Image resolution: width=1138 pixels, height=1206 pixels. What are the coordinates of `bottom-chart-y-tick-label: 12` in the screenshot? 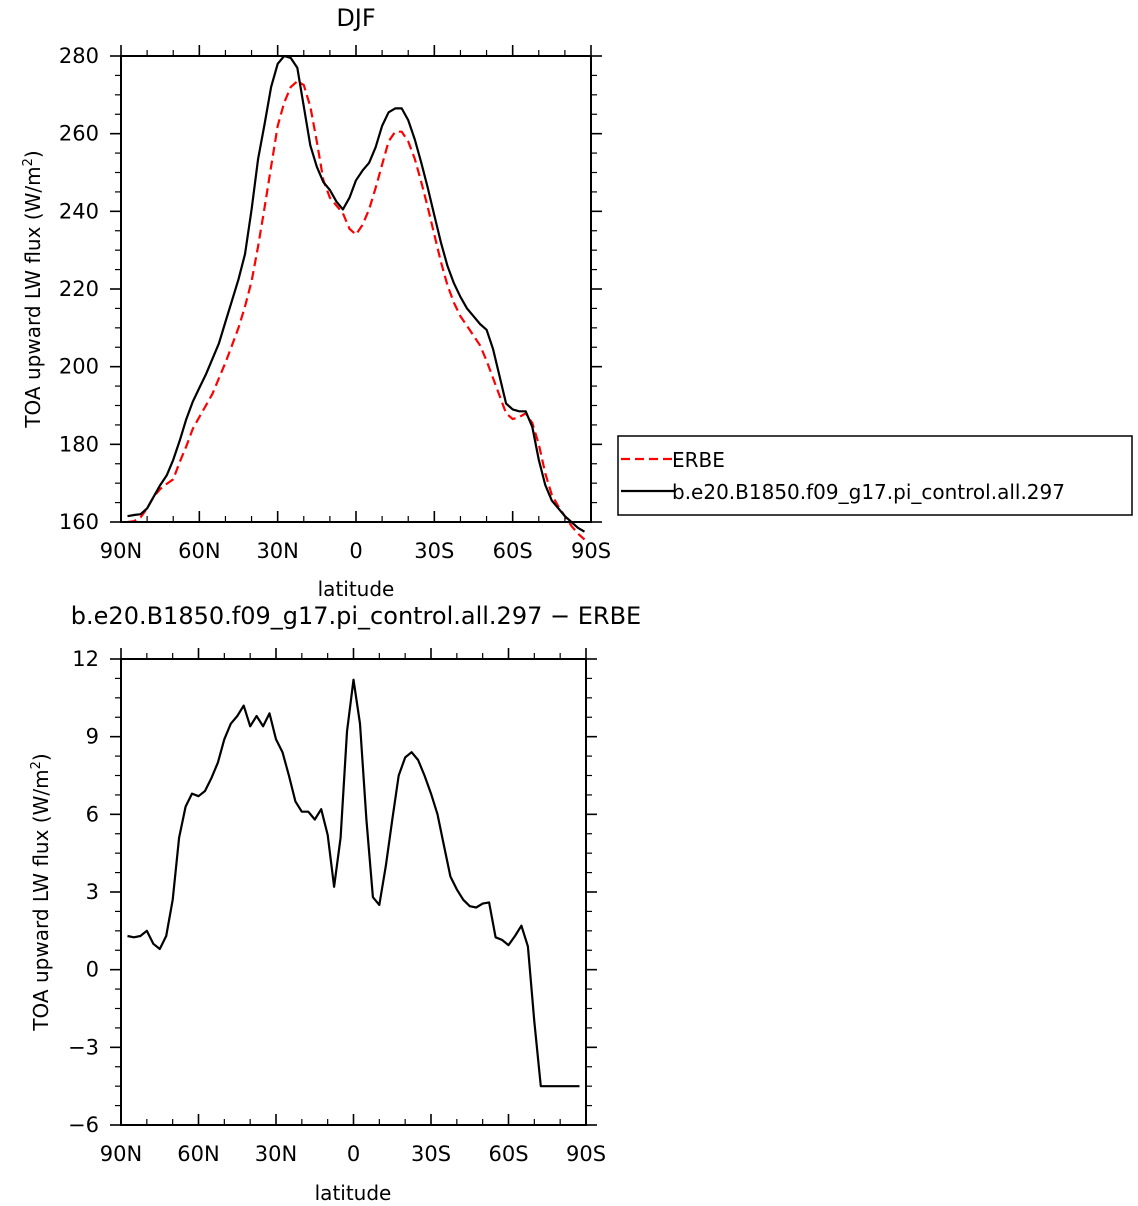 It's located at (85, 659).